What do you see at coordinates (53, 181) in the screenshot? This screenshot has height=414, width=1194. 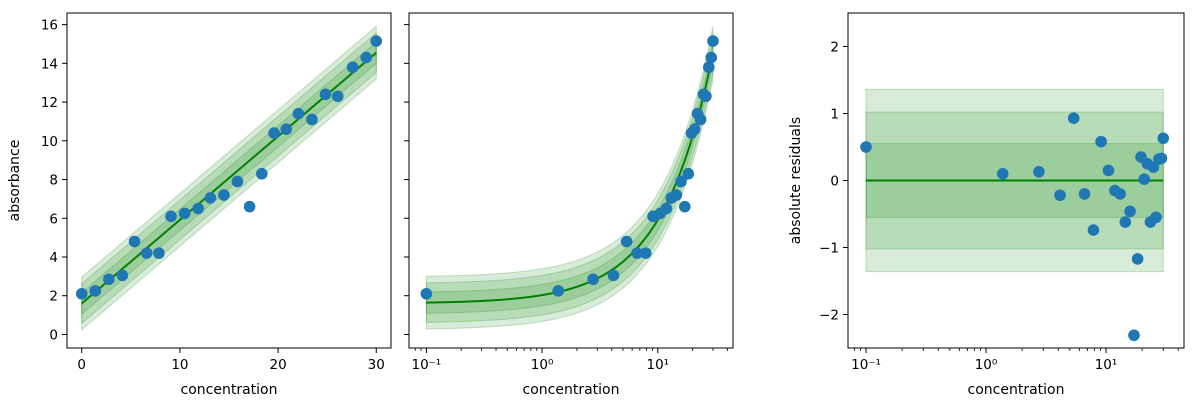 I see `y-tick-label: 8` at bounding box center [53, 181].